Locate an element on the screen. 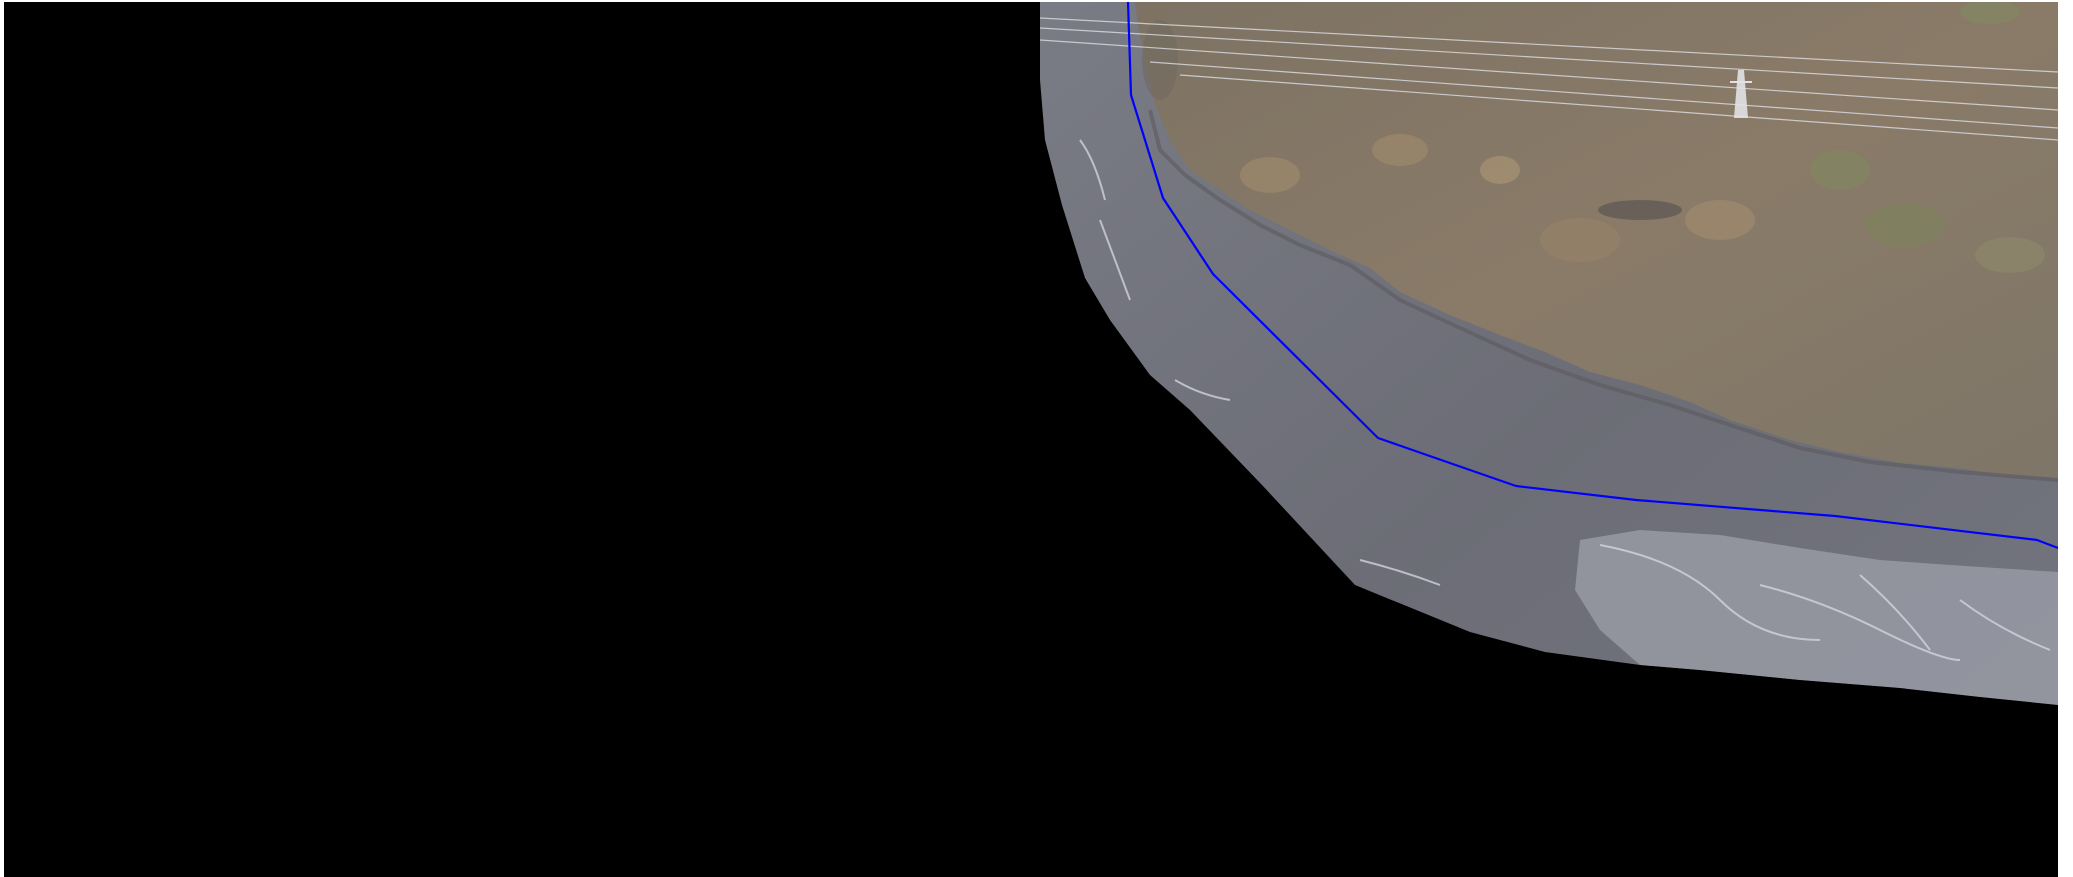 This screenshot has height=877, width=2073. power-lines-layer is located at coordinates (1549, 79).